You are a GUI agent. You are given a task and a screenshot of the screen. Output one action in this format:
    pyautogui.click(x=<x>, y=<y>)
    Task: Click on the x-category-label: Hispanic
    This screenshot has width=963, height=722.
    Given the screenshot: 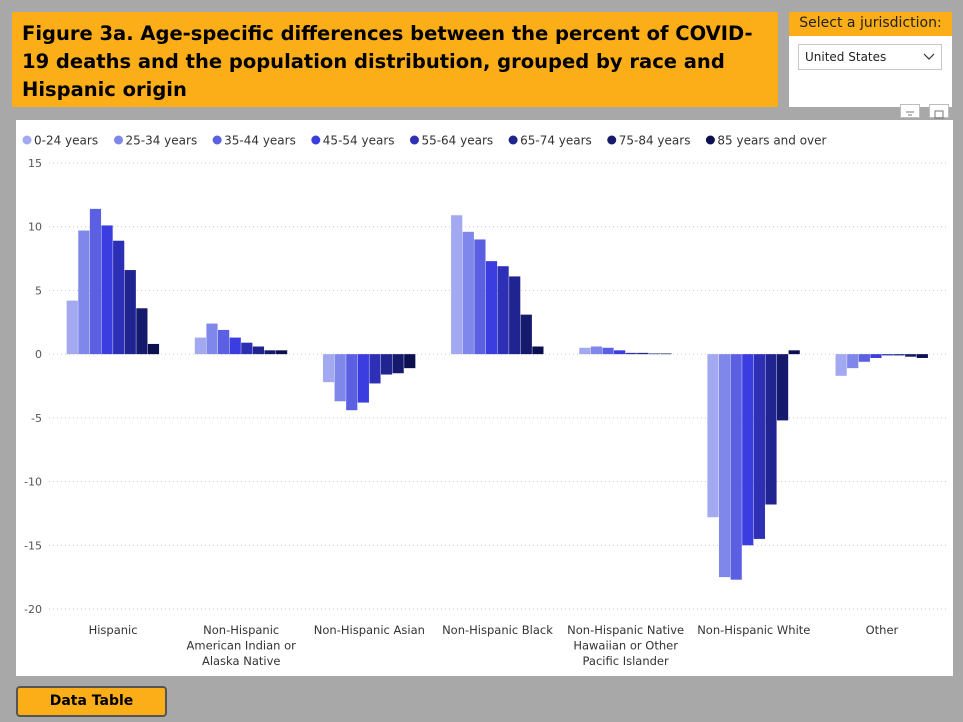 What is the action you would take?
    pyautogui.click(x=113, y=630)
    